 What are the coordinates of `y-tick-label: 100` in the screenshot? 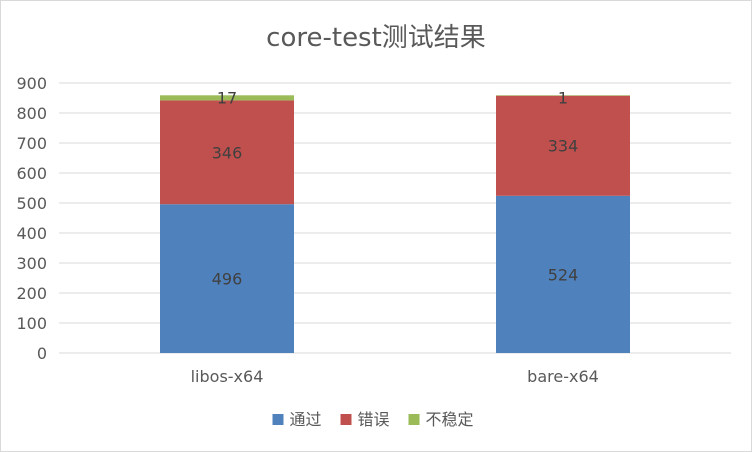 It's located at (31, 323).